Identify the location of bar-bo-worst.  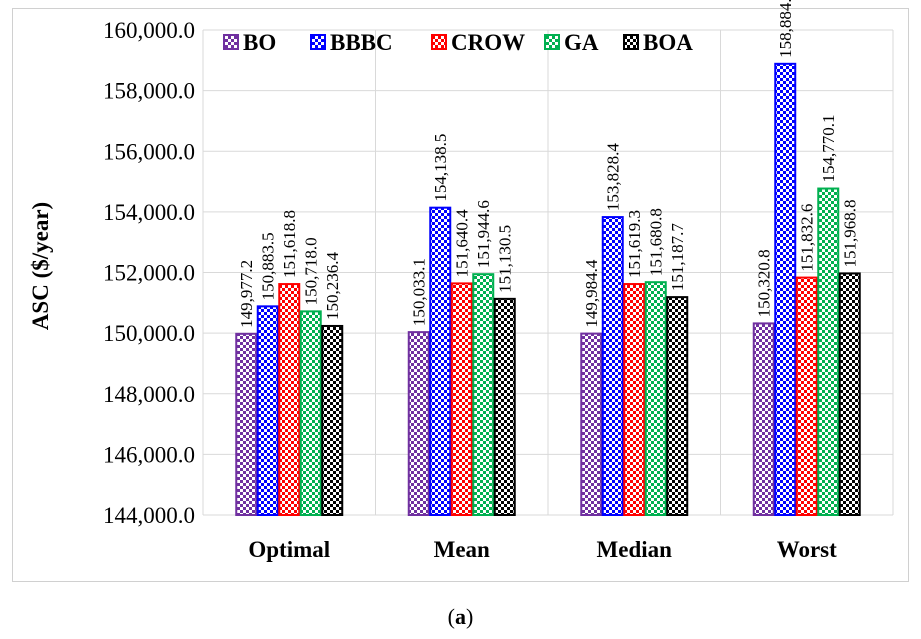
(763, 419).